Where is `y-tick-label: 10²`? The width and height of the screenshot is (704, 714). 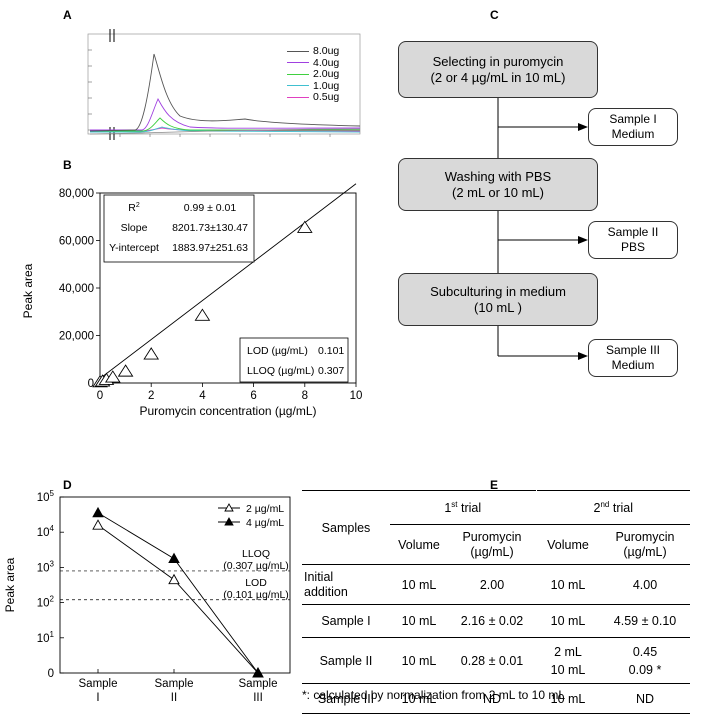
y-tick-label: 10² is located at coordinates (46, 602).